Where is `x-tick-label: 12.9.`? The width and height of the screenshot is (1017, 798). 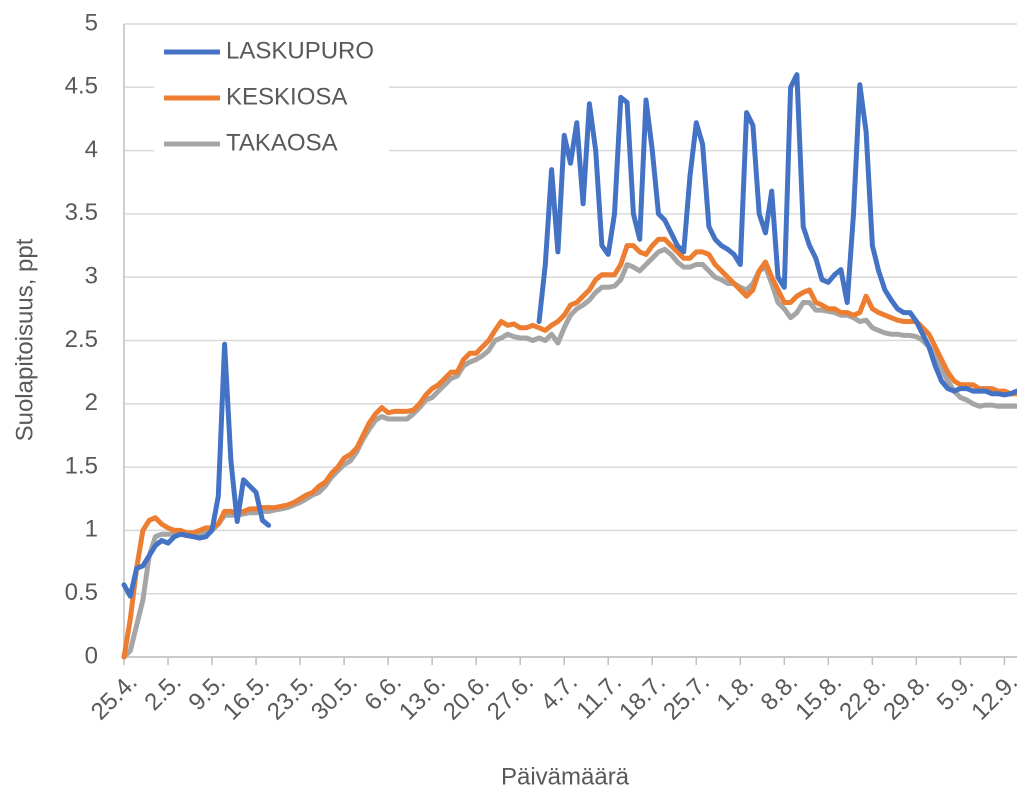 x-tick-label: 12.9. is located at coordinates (991, 697).